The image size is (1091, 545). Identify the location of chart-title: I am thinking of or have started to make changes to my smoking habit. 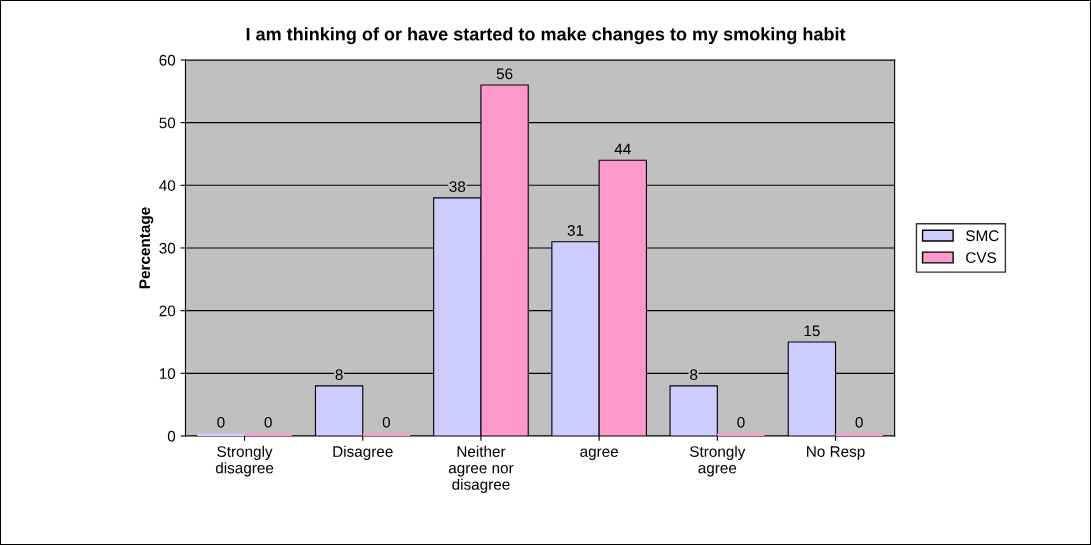
(546, 36).